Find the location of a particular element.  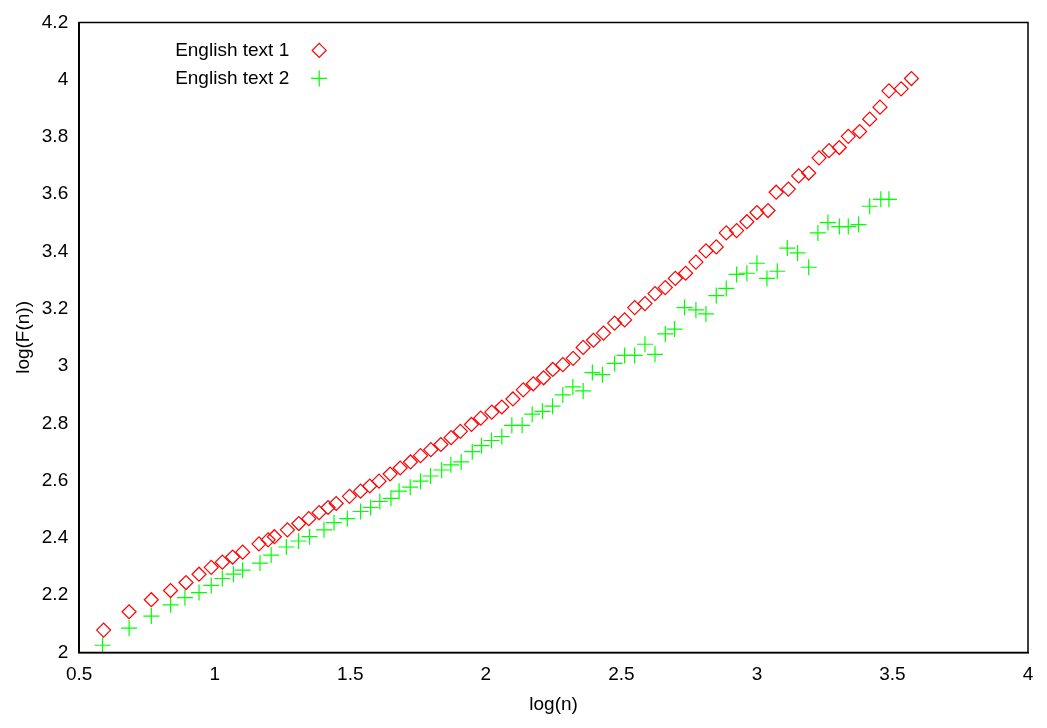

y-tick-label: 3.8 is located at coordinates (55, 136).